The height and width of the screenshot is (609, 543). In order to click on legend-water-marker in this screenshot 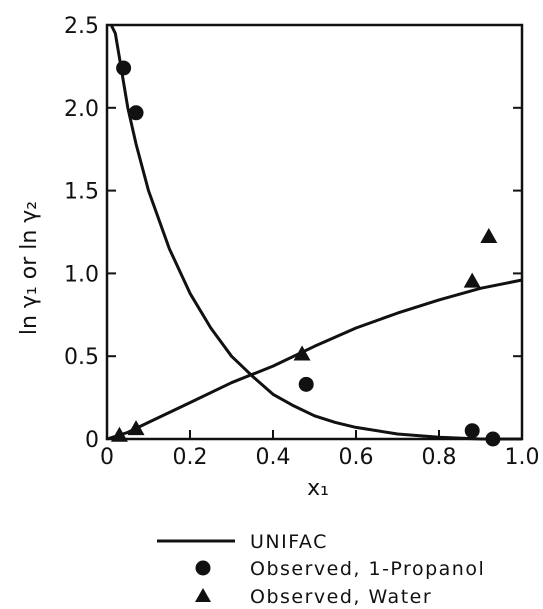, I will do `click(203, 595)`.